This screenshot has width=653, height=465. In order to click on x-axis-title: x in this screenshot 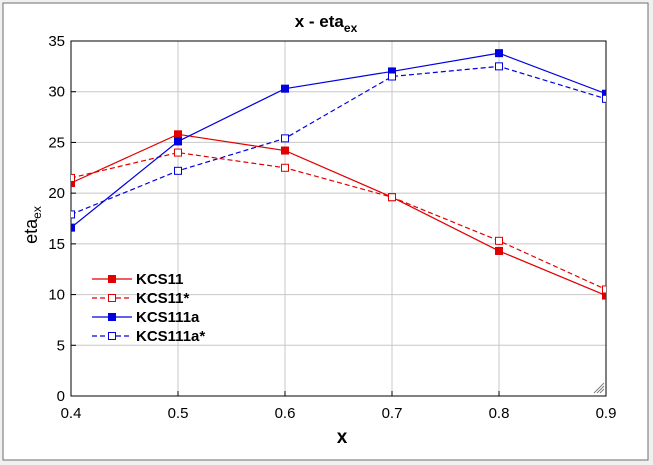, I will do `click(342, 437)`.